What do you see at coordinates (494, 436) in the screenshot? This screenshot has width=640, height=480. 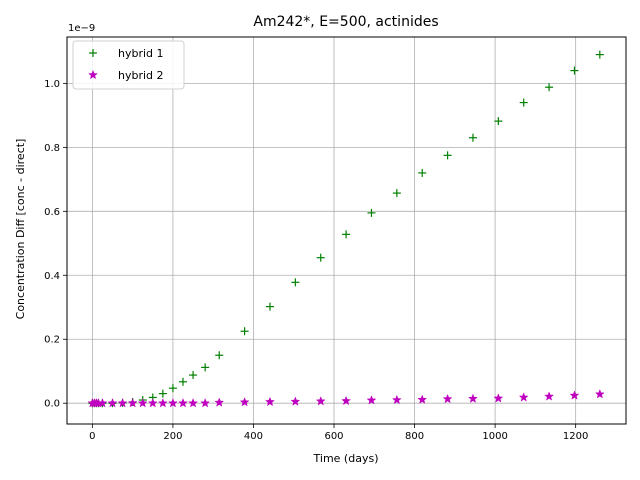 I see `x-tick-label: 1000` at bounding box center [494, 436].